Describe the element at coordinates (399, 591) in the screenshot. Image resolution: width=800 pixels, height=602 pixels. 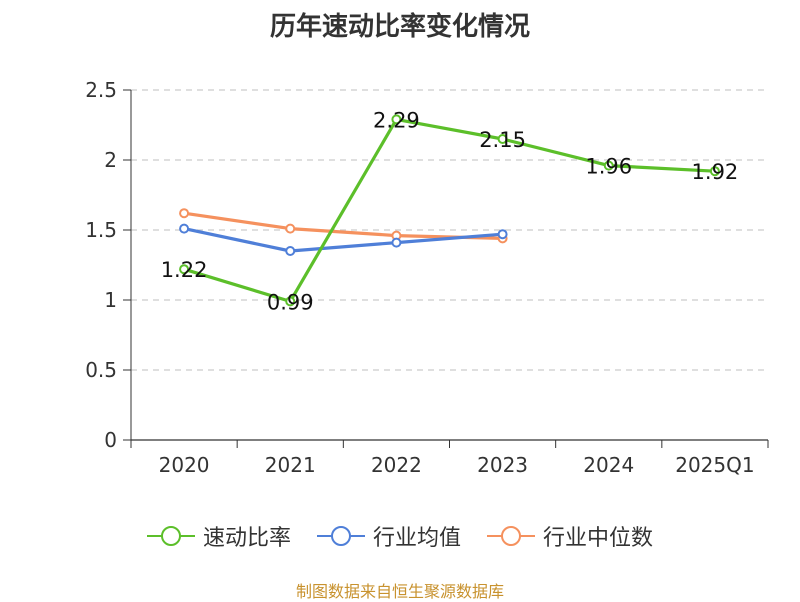
I see `source-note: 制图数据来自恒生聚源数据库` at that location.